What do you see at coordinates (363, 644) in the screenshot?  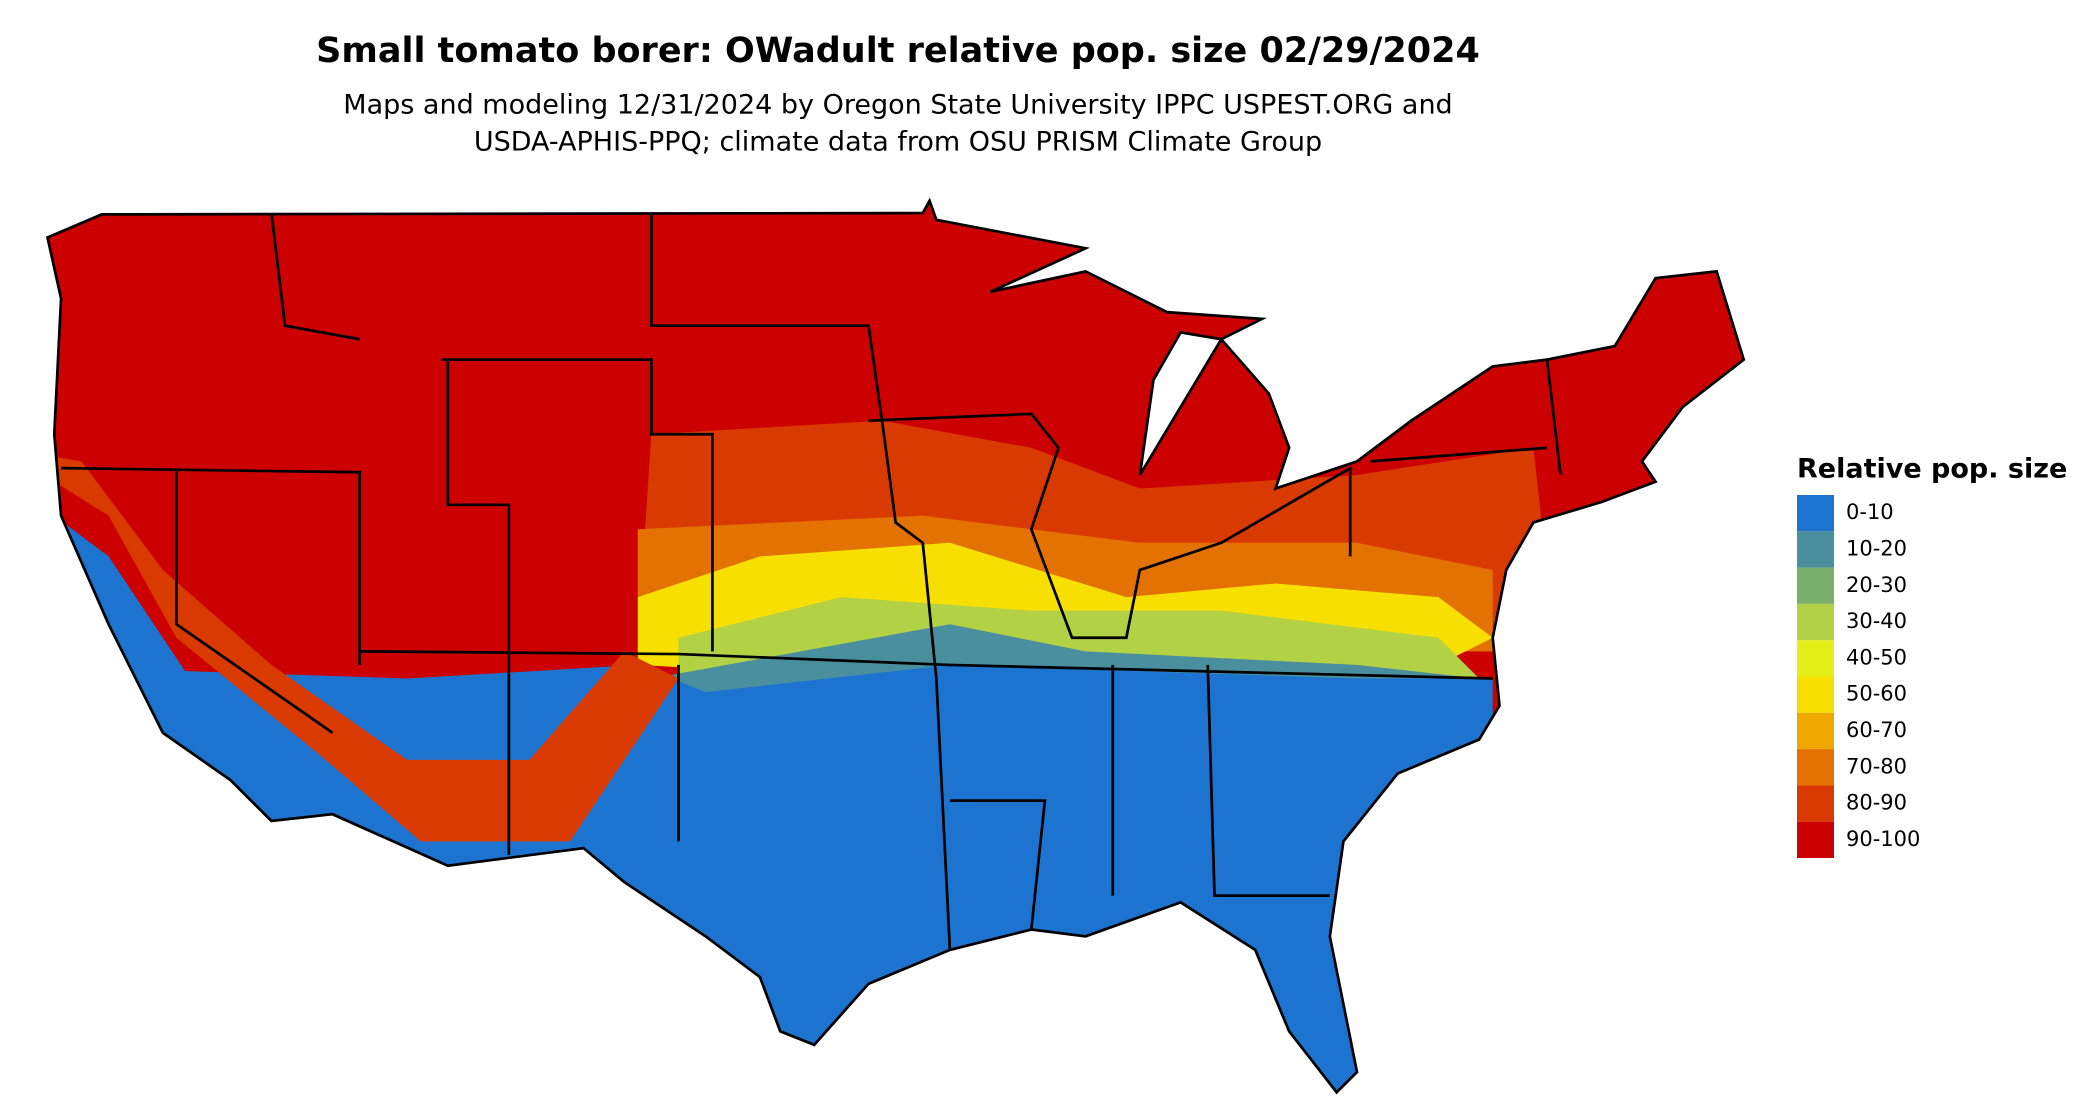 I see `zone-mountains` at bounding box center [363, 644].